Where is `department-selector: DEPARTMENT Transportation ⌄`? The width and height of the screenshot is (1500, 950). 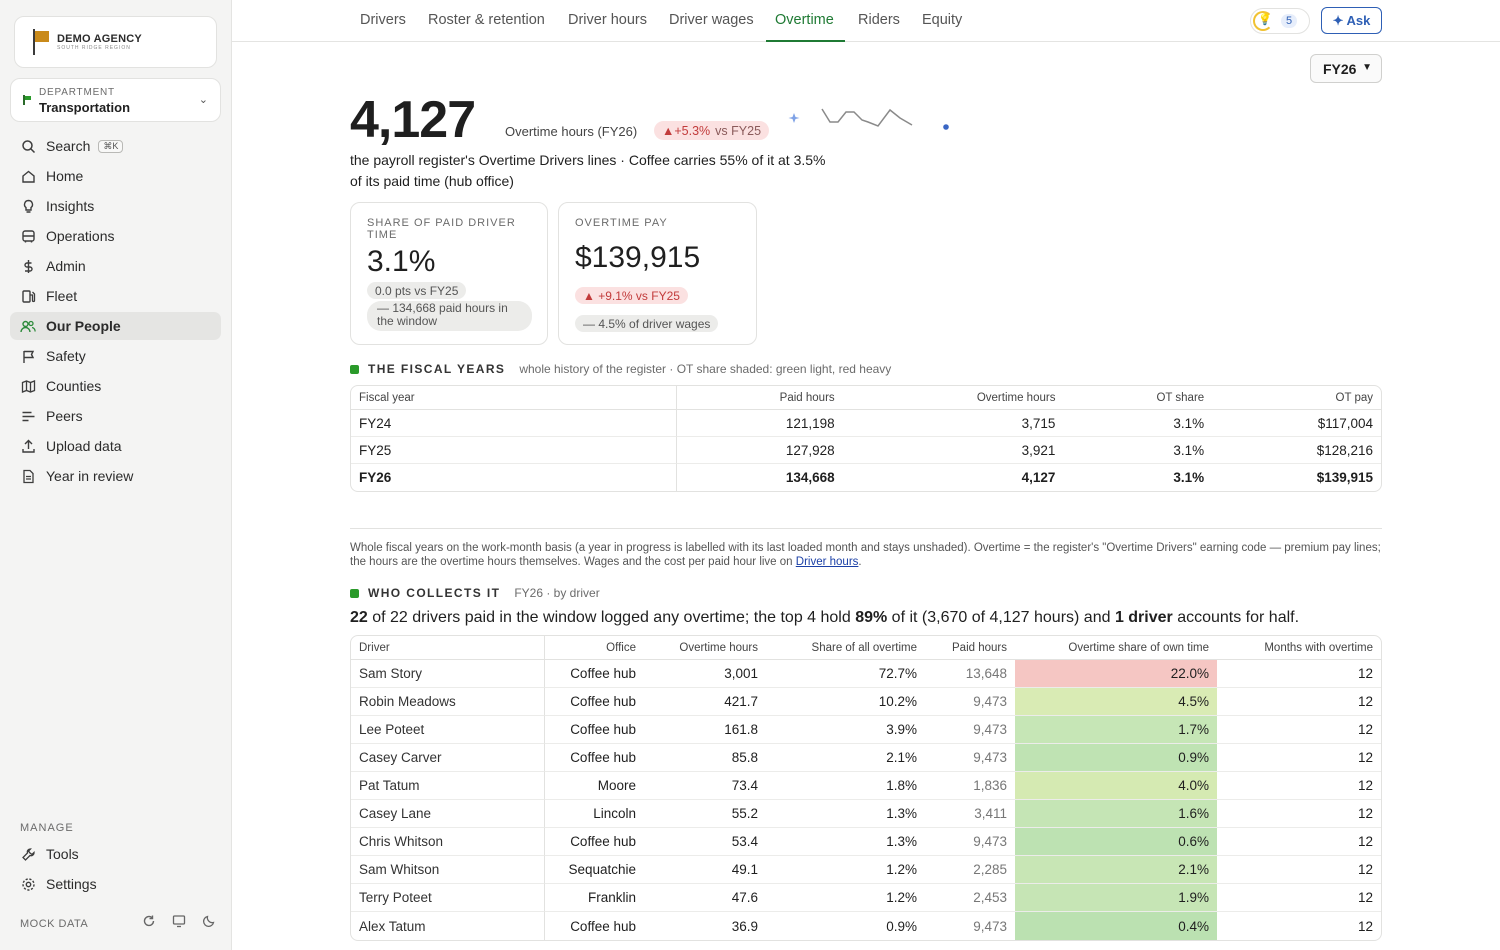 department-selector: DEPARTMENT Transportation ⌄ is located at coordinates (115, 100).